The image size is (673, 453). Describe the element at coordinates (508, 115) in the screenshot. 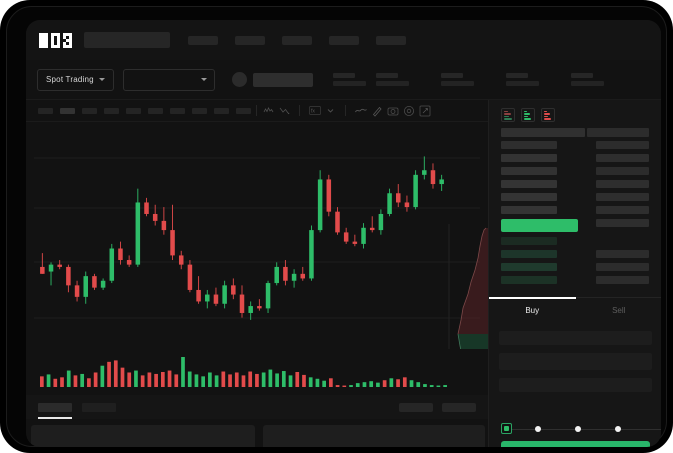

I see `orderbook-both-icon` at that location.